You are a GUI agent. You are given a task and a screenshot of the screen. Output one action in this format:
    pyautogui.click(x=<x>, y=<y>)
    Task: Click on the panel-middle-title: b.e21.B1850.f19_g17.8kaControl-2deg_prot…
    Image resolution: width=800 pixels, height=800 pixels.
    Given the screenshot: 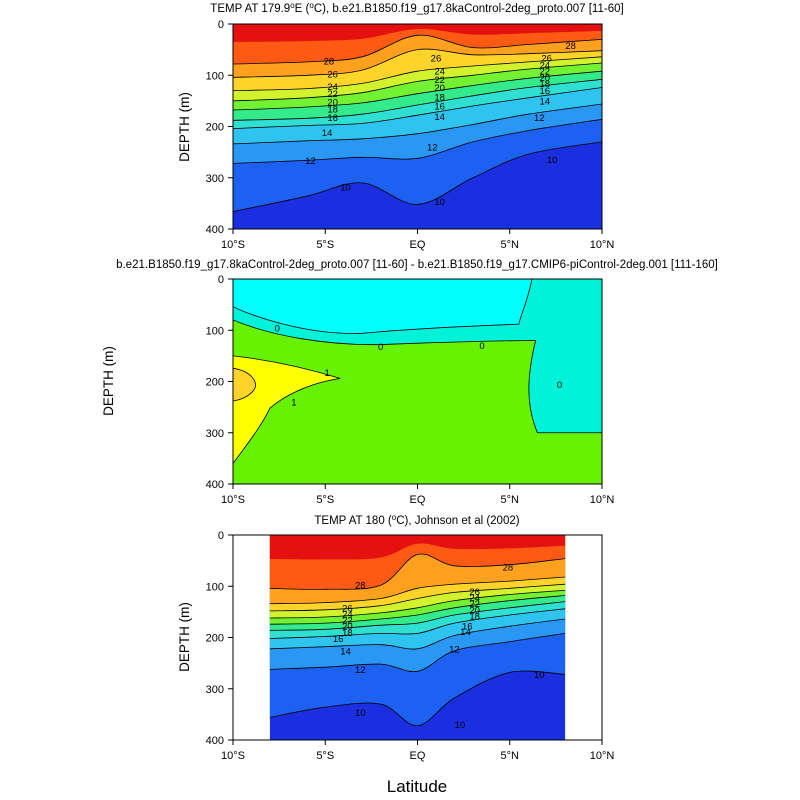 What is the action you would take?
    pyautogui.click(x=417, y=265)
    